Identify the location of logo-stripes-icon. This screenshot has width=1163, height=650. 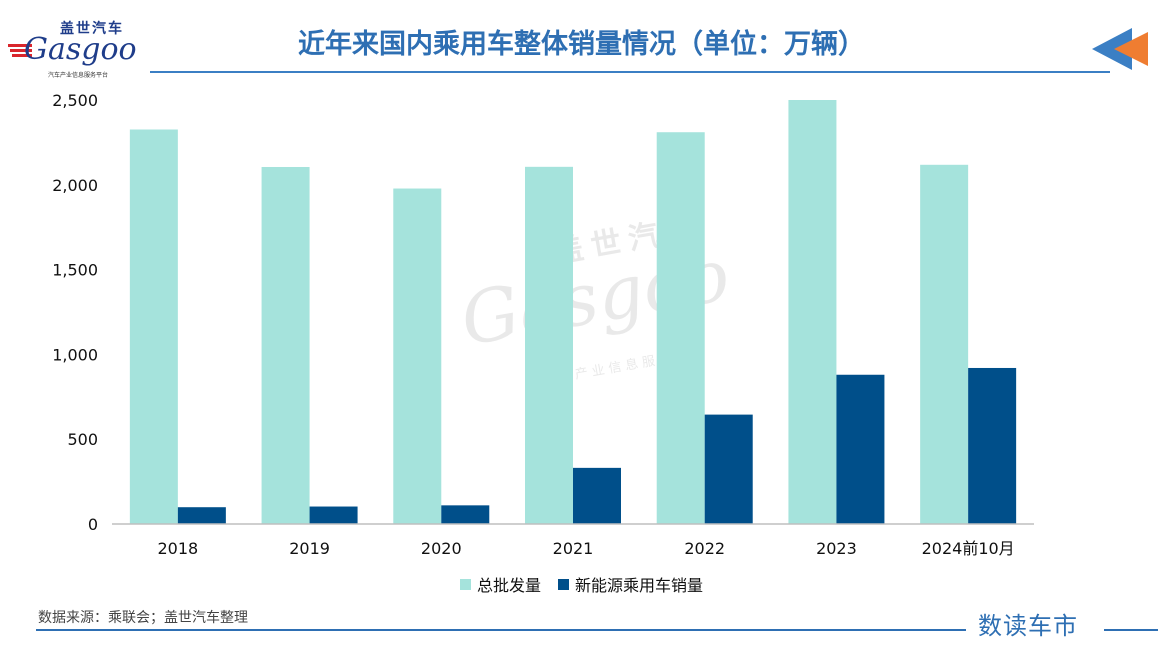
(20, 50).